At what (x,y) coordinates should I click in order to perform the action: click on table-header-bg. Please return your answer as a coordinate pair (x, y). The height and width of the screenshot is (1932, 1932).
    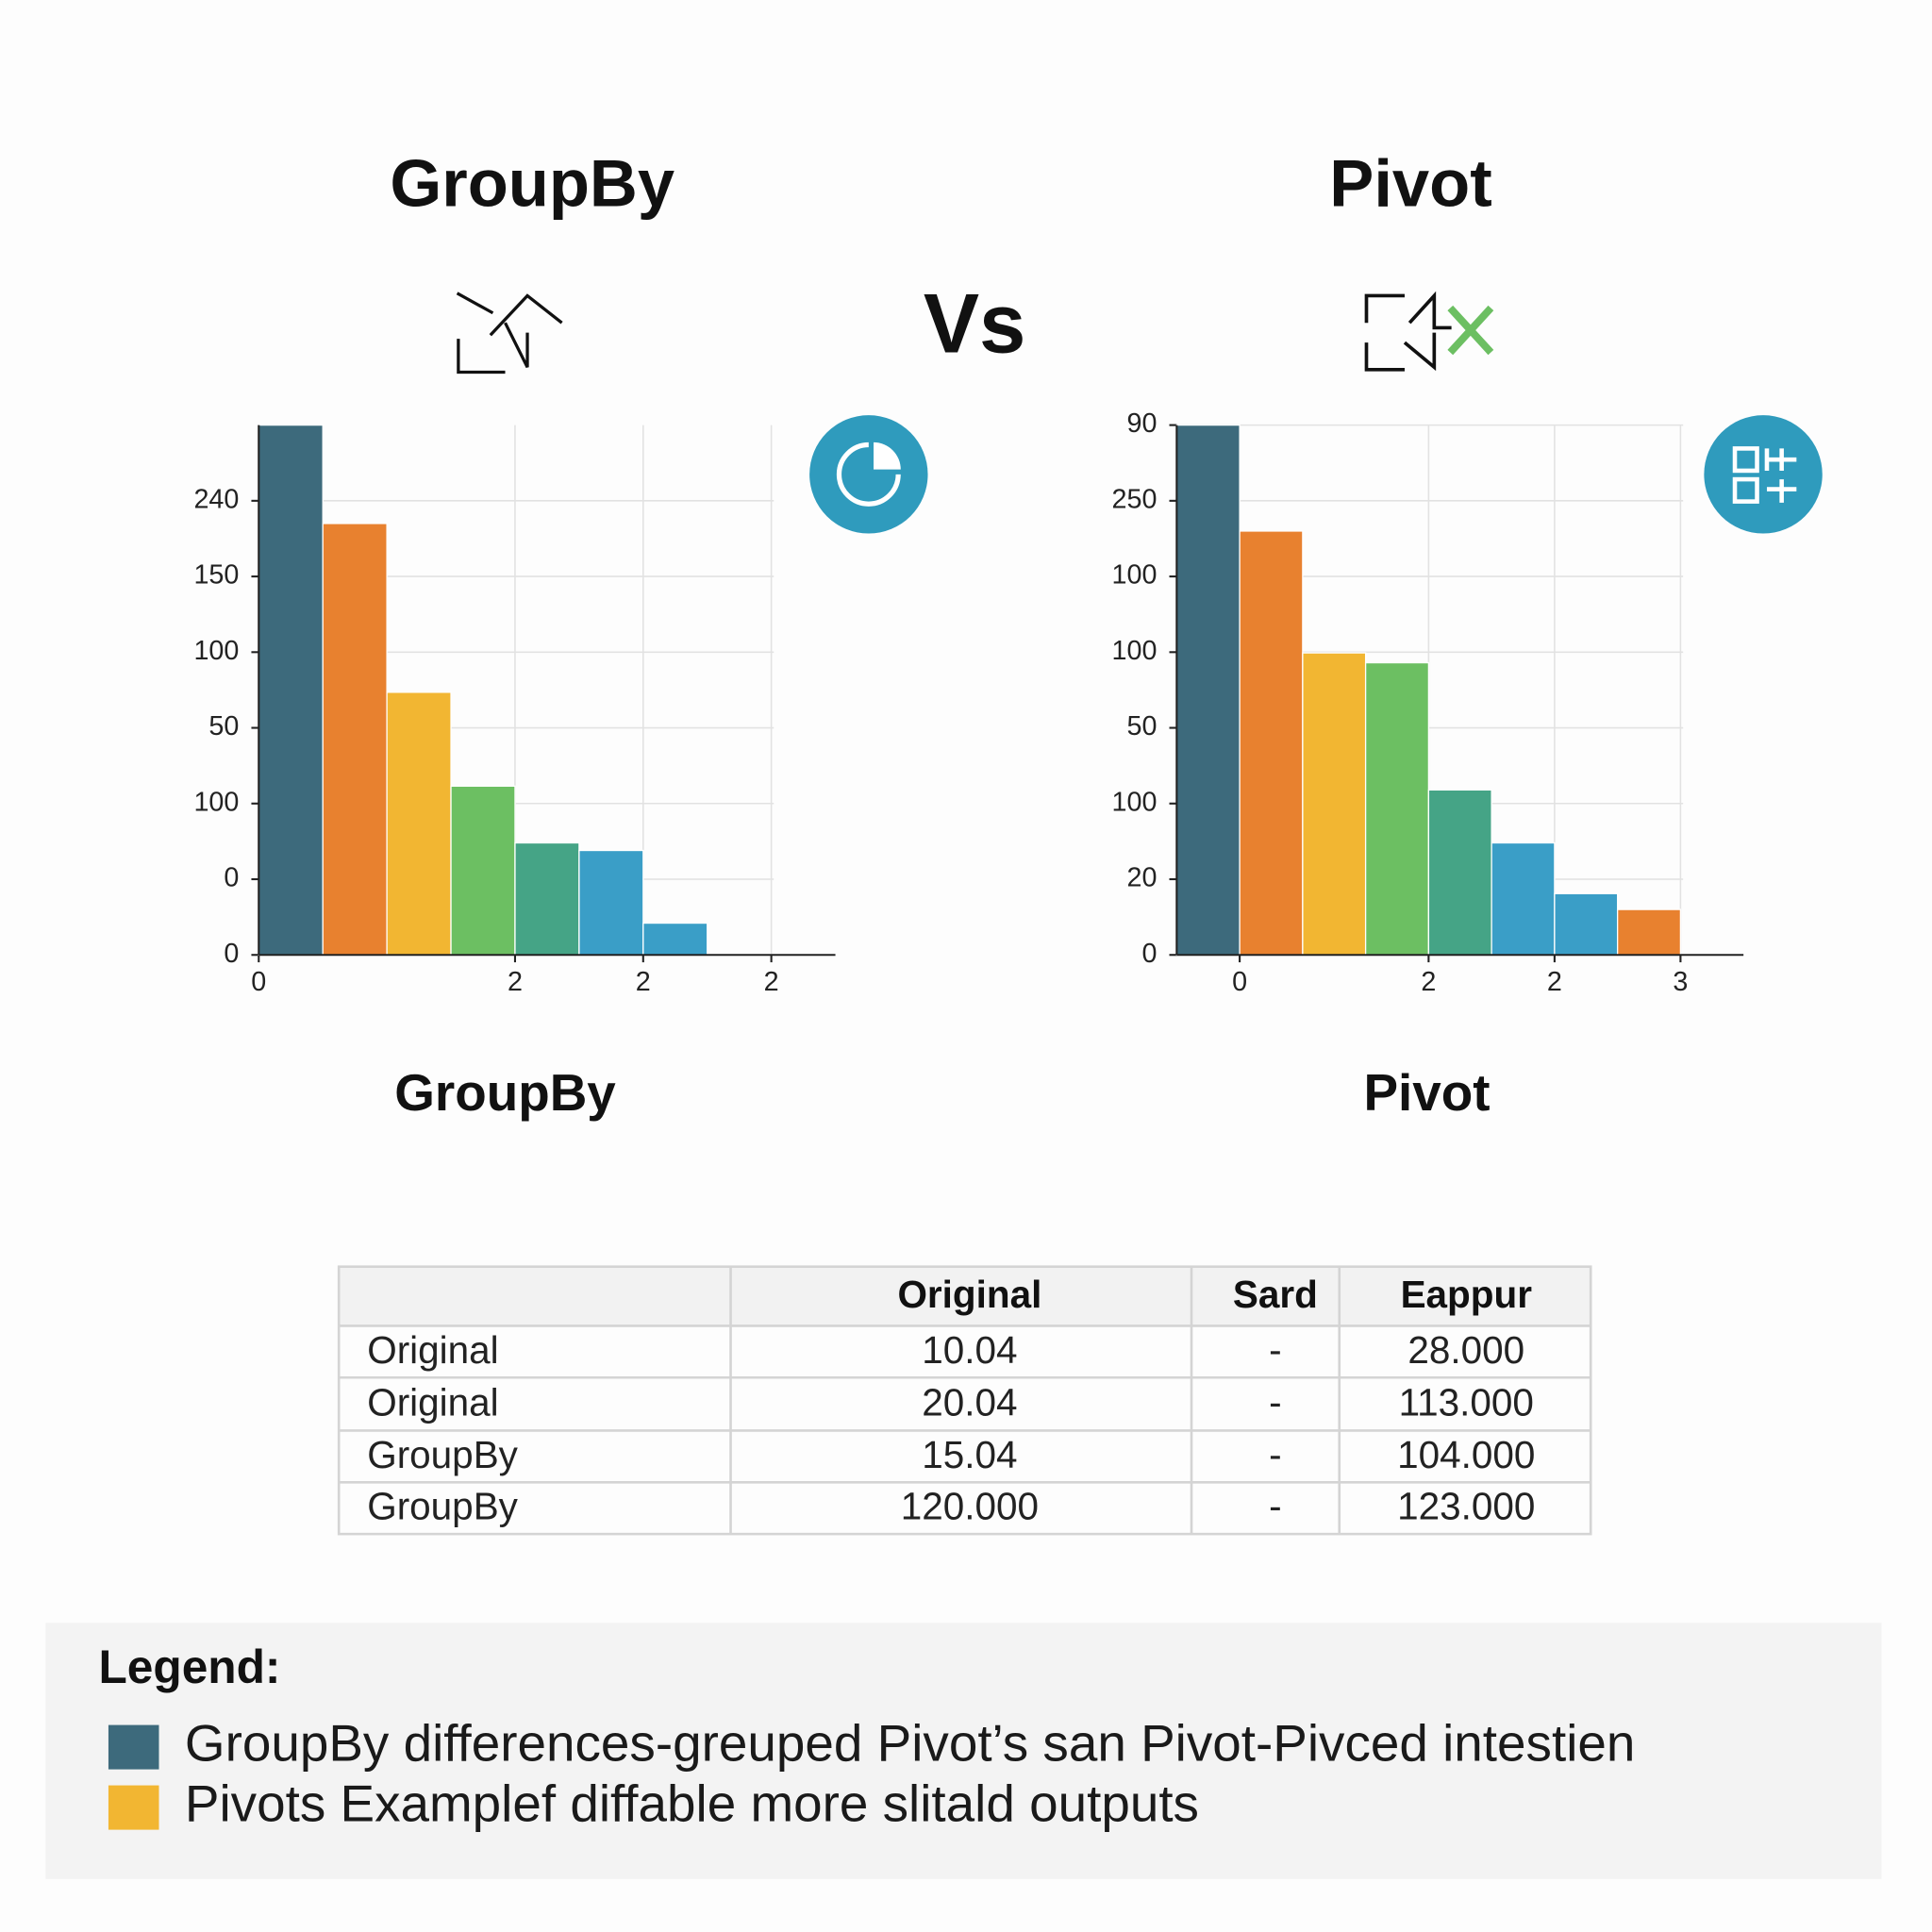
    Looking at the image, I should click on (965, 1296).